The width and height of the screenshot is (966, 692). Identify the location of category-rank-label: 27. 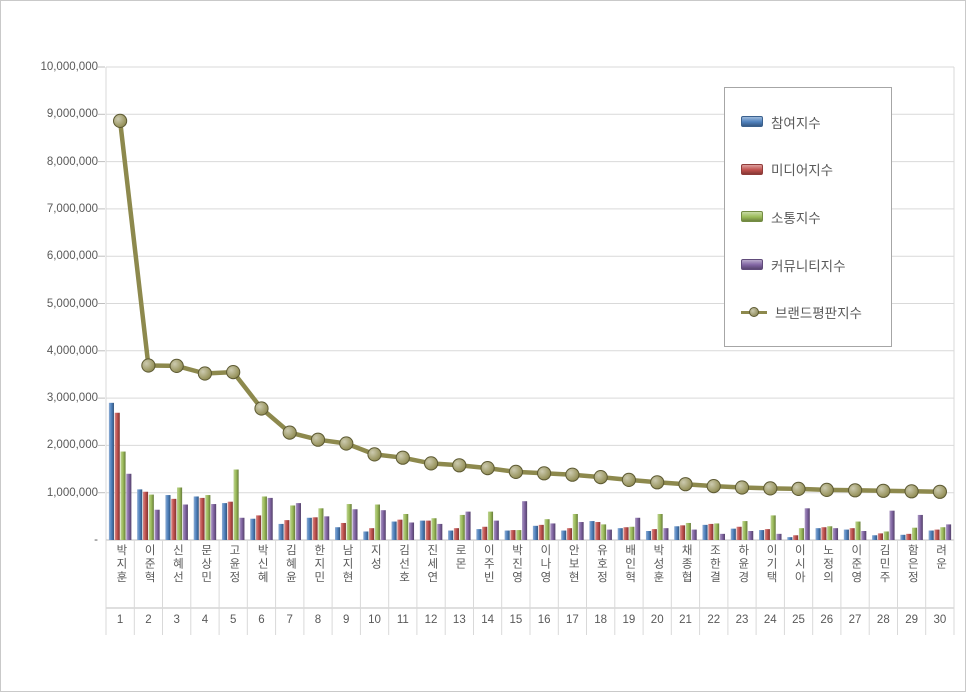
(855, 620).